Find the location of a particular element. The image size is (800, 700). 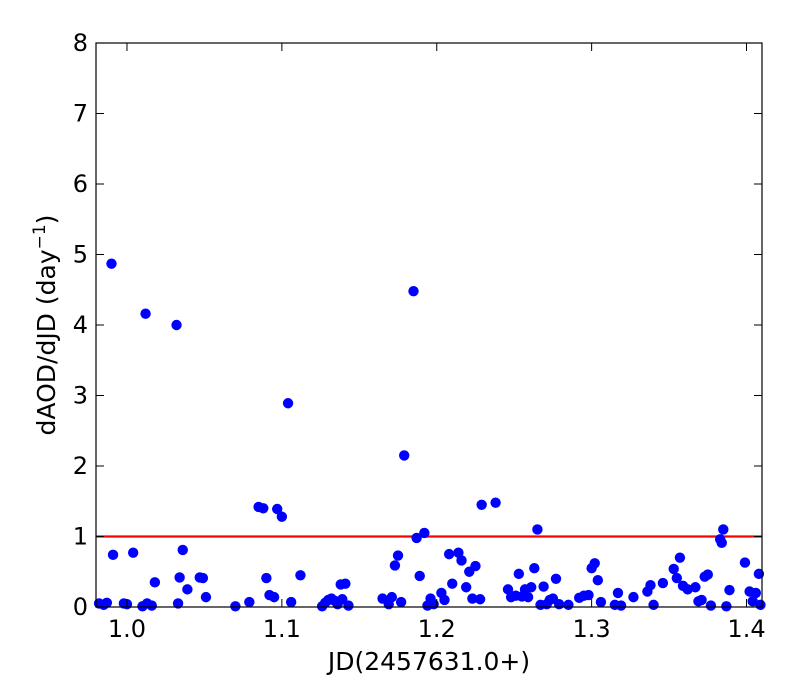

y-tick-label: 7 is located at coordinates (80, 114).